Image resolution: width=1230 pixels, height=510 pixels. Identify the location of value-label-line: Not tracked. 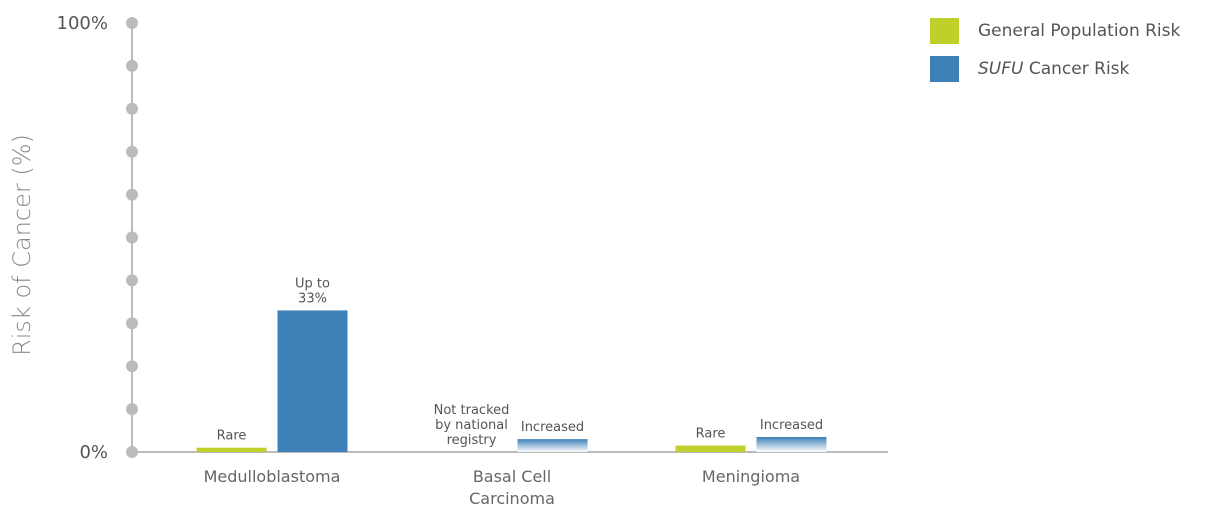
(472, 410).